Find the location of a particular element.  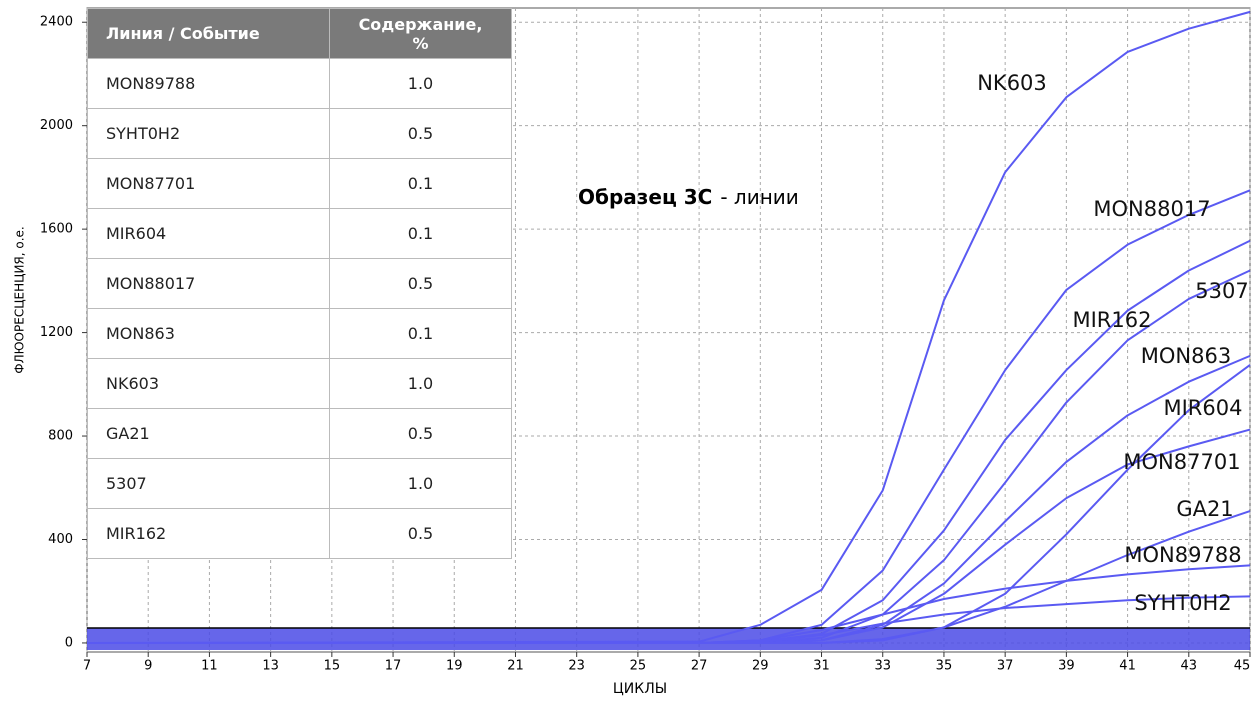

series-line is located at coordinates (669, 619).